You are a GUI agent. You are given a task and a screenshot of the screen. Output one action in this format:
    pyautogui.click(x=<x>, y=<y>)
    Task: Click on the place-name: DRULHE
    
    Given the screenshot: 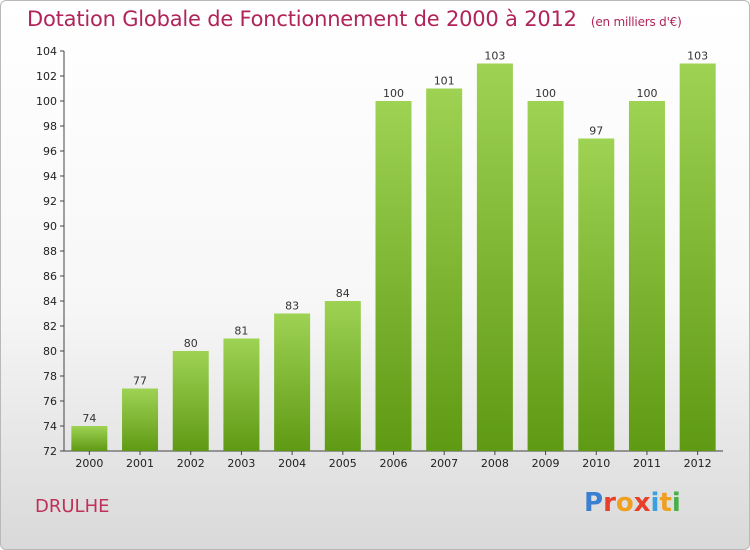 What is the action you would take?
    pyautogui.click(x=72, y=506)
    